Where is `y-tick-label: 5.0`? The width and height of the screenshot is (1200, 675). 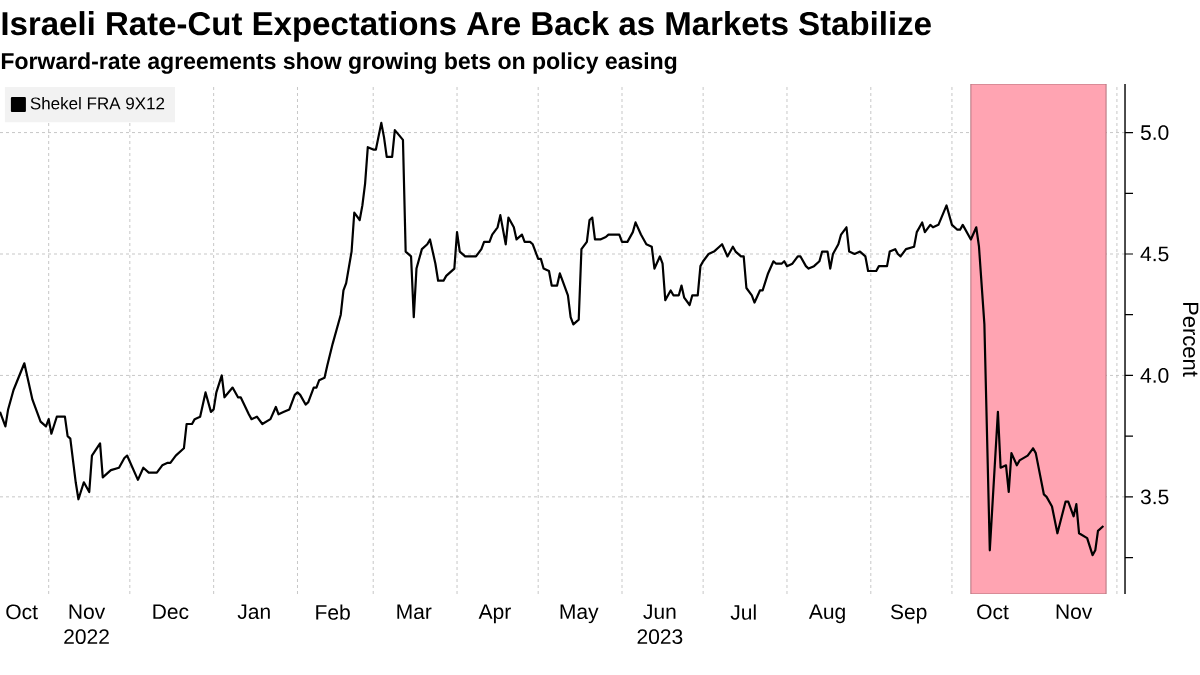 y-tick-label: 5.0 is located at coordinates (1154, 133).